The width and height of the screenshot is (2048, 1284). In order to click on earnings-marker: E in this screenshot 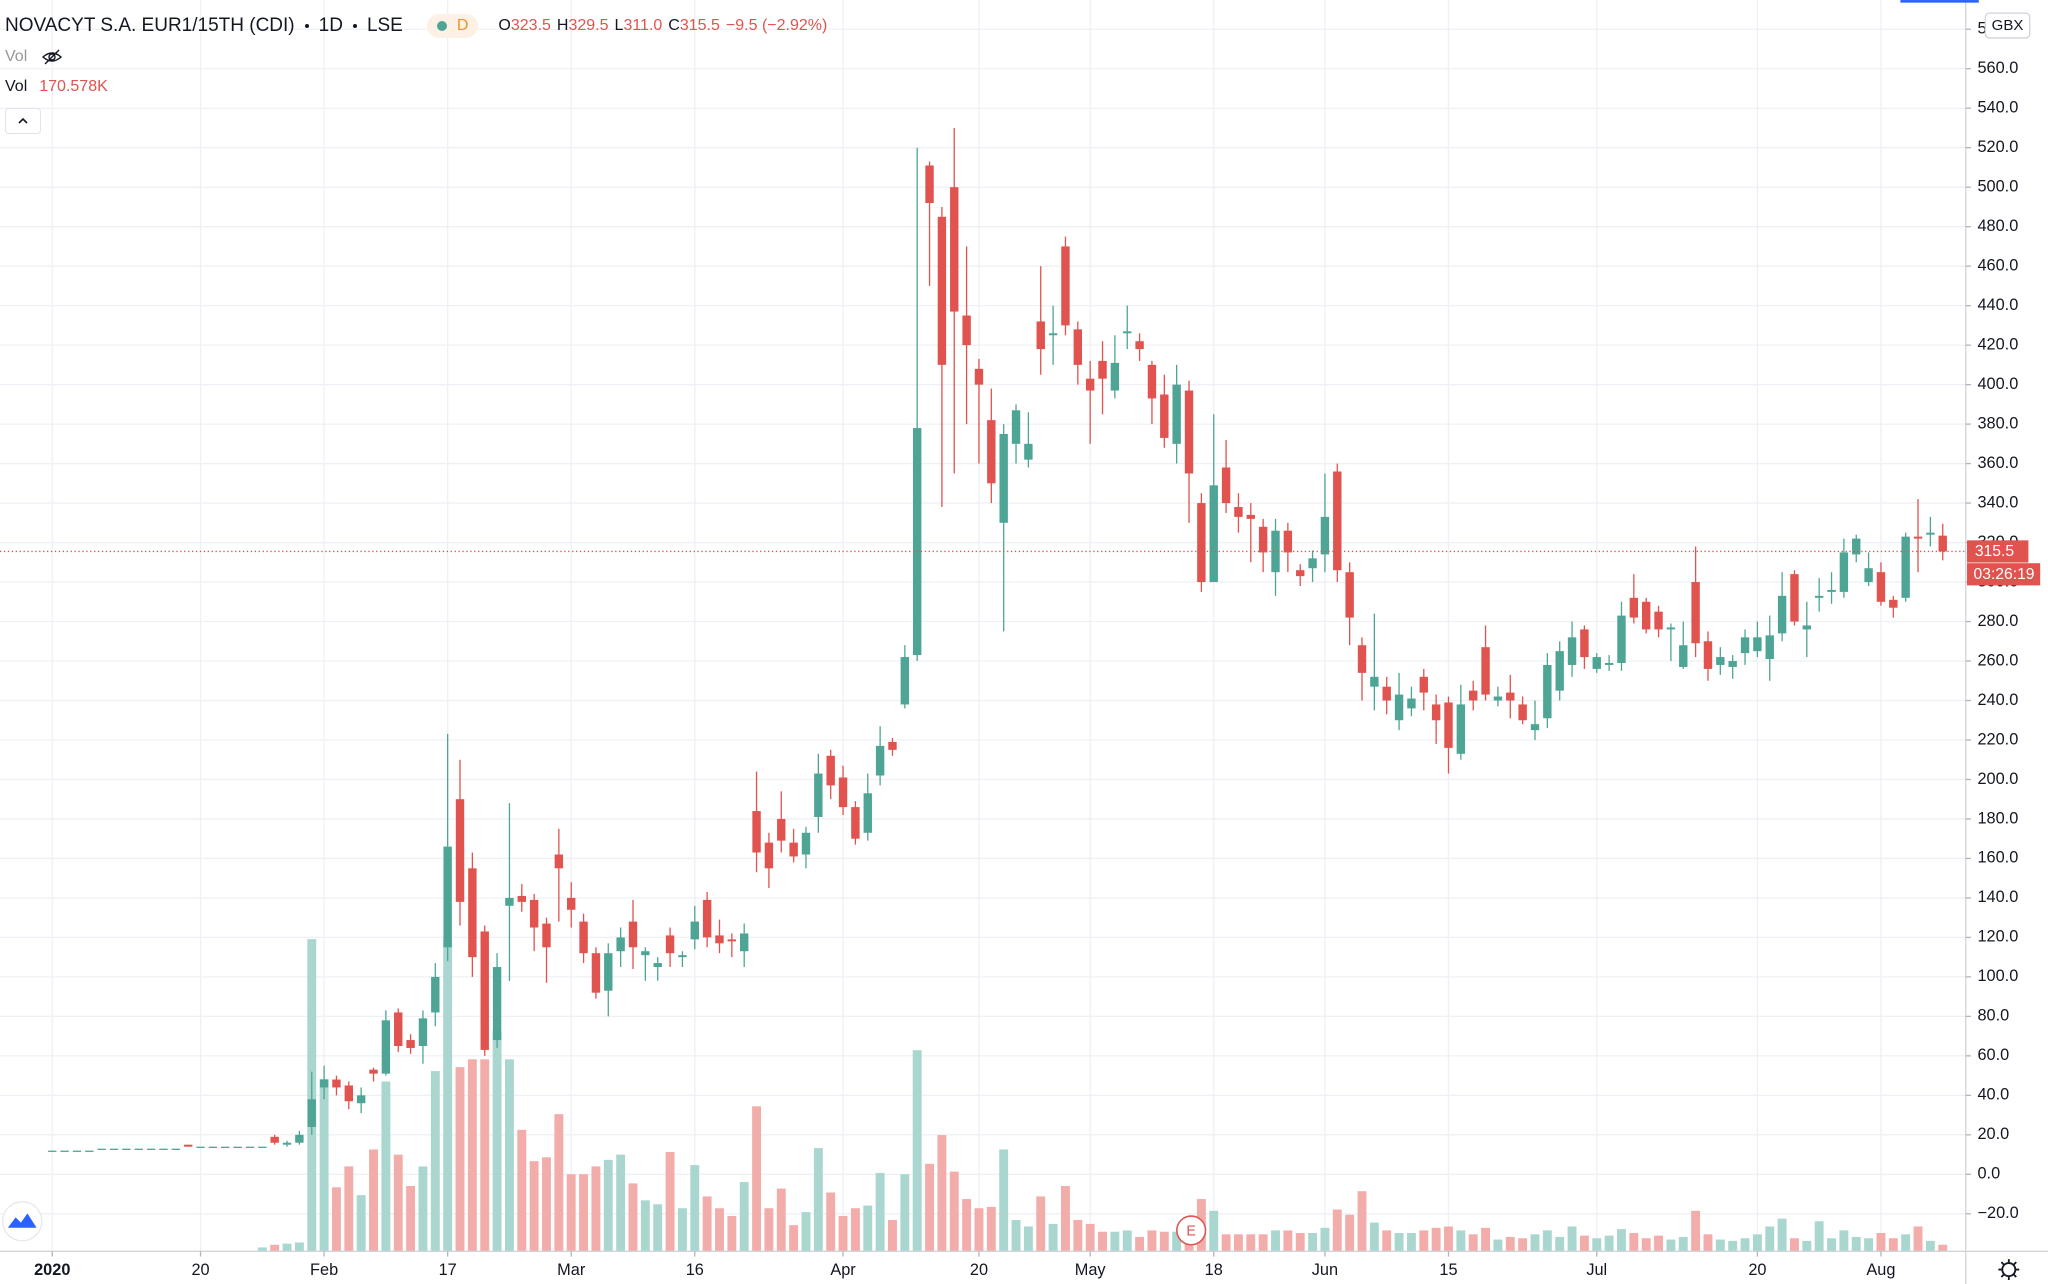, I will do `click(1191, 1230)`.